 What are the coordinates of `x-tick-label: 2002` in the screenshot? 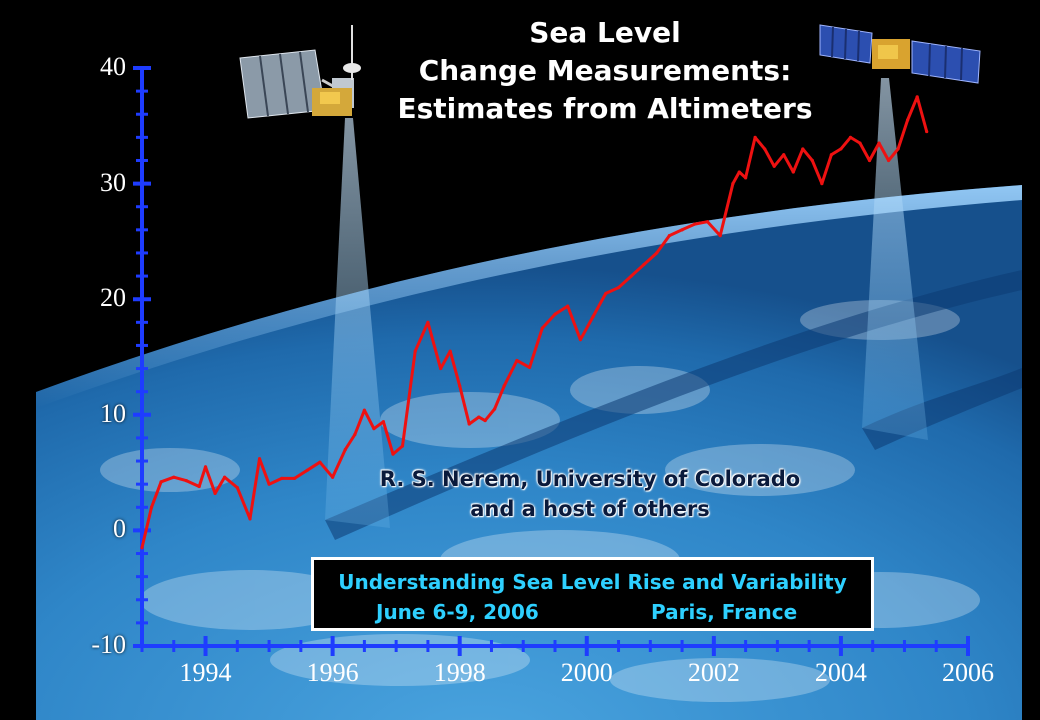 It's located at (713, 672).